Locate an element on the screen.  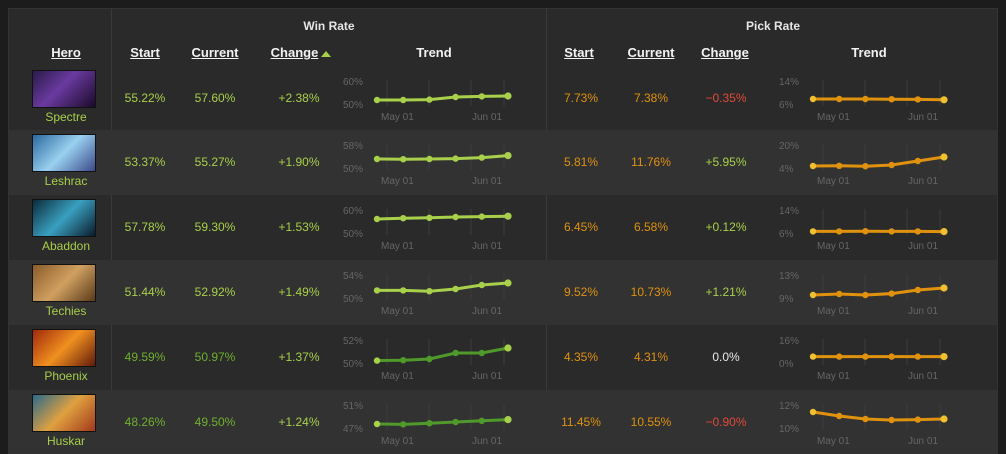
hero-name: Abaddon is located at coordinates (66, 246).